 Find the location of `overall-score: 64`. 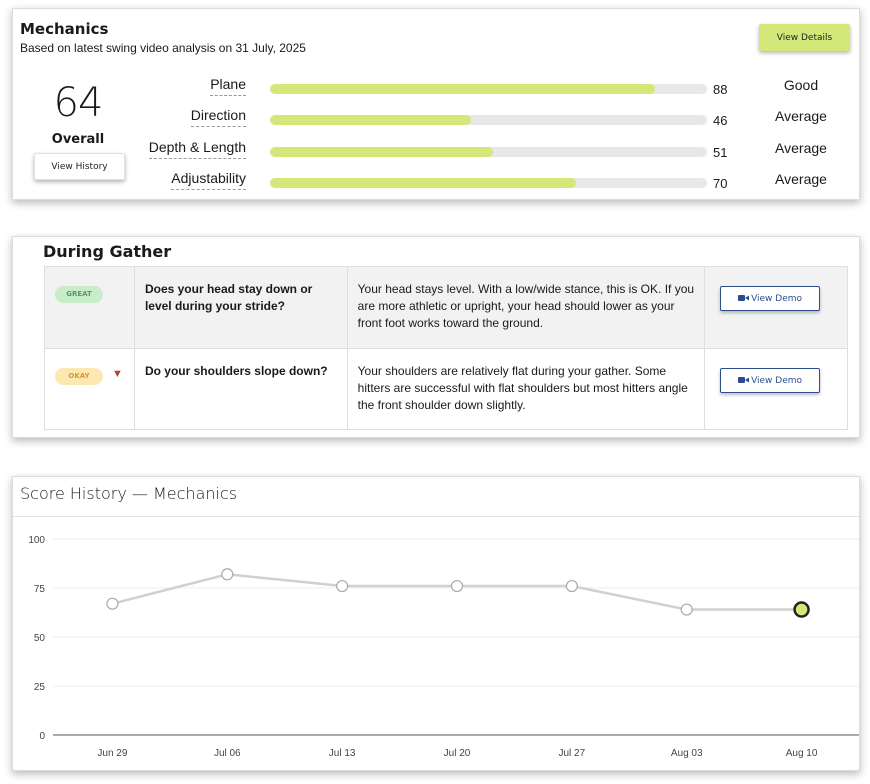

overall-score: 64 is located at coordinates (78, 103).